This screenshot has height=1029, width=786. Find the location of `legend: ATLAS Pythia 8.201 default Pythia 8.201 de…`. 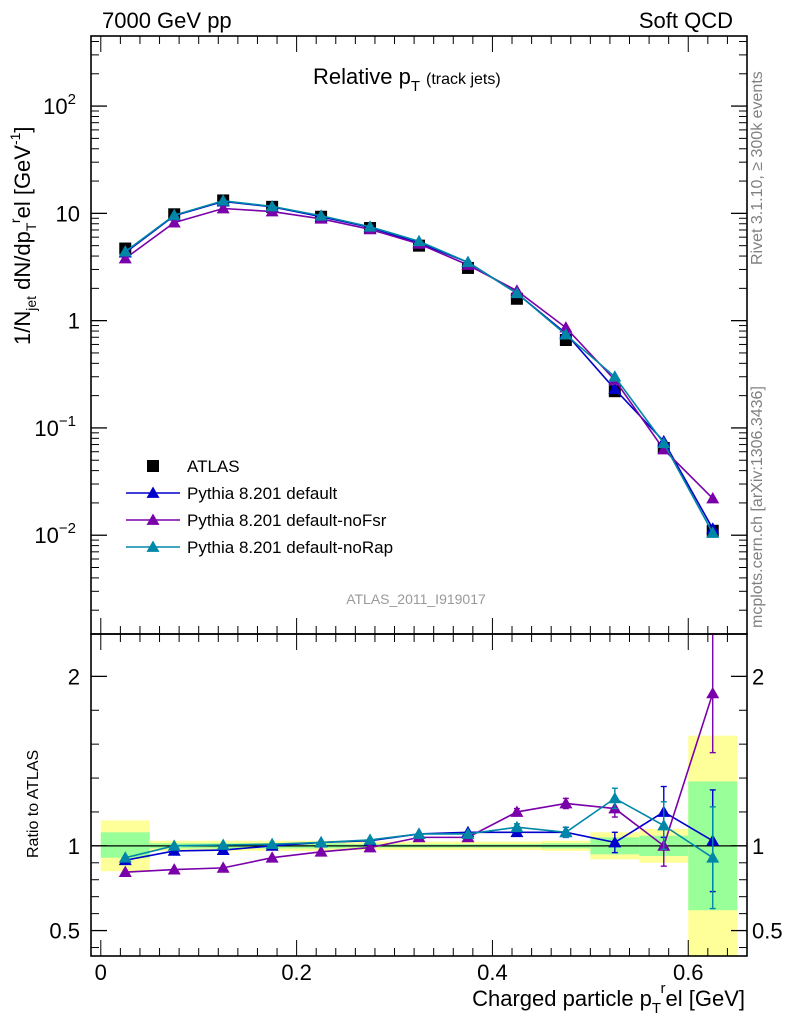

legend: ATLAS Pythia 8.201 default Pythia 8.201 de… is located at coordinates (259, 507).